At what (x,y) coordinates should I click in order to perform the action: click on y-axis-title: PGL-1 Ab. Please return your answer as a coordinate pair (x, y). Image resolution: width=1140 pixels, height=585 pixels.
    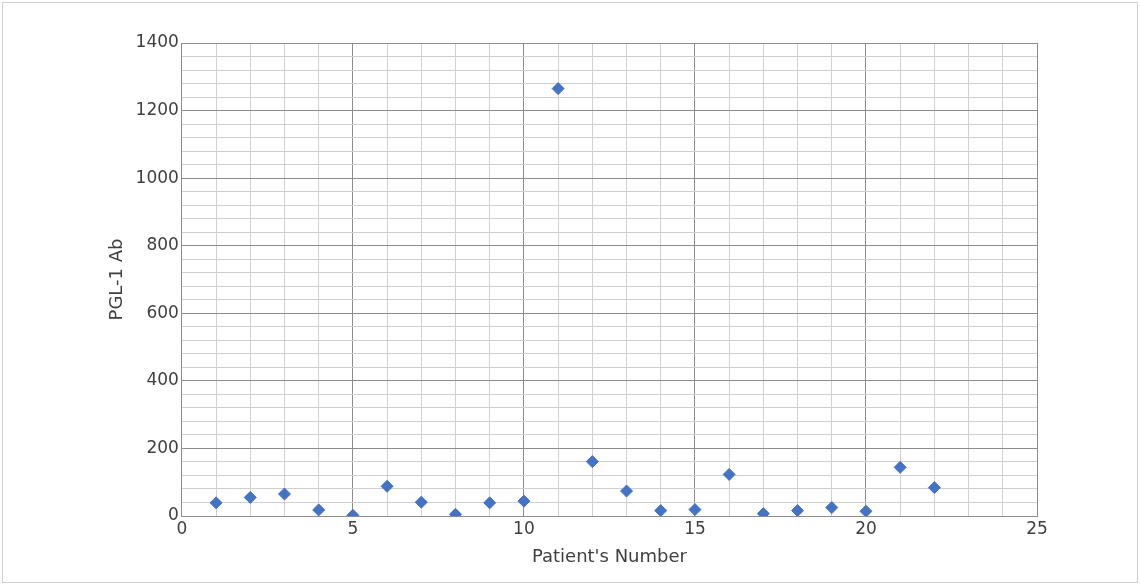
    Looking at the image, I should click on (116, 279).